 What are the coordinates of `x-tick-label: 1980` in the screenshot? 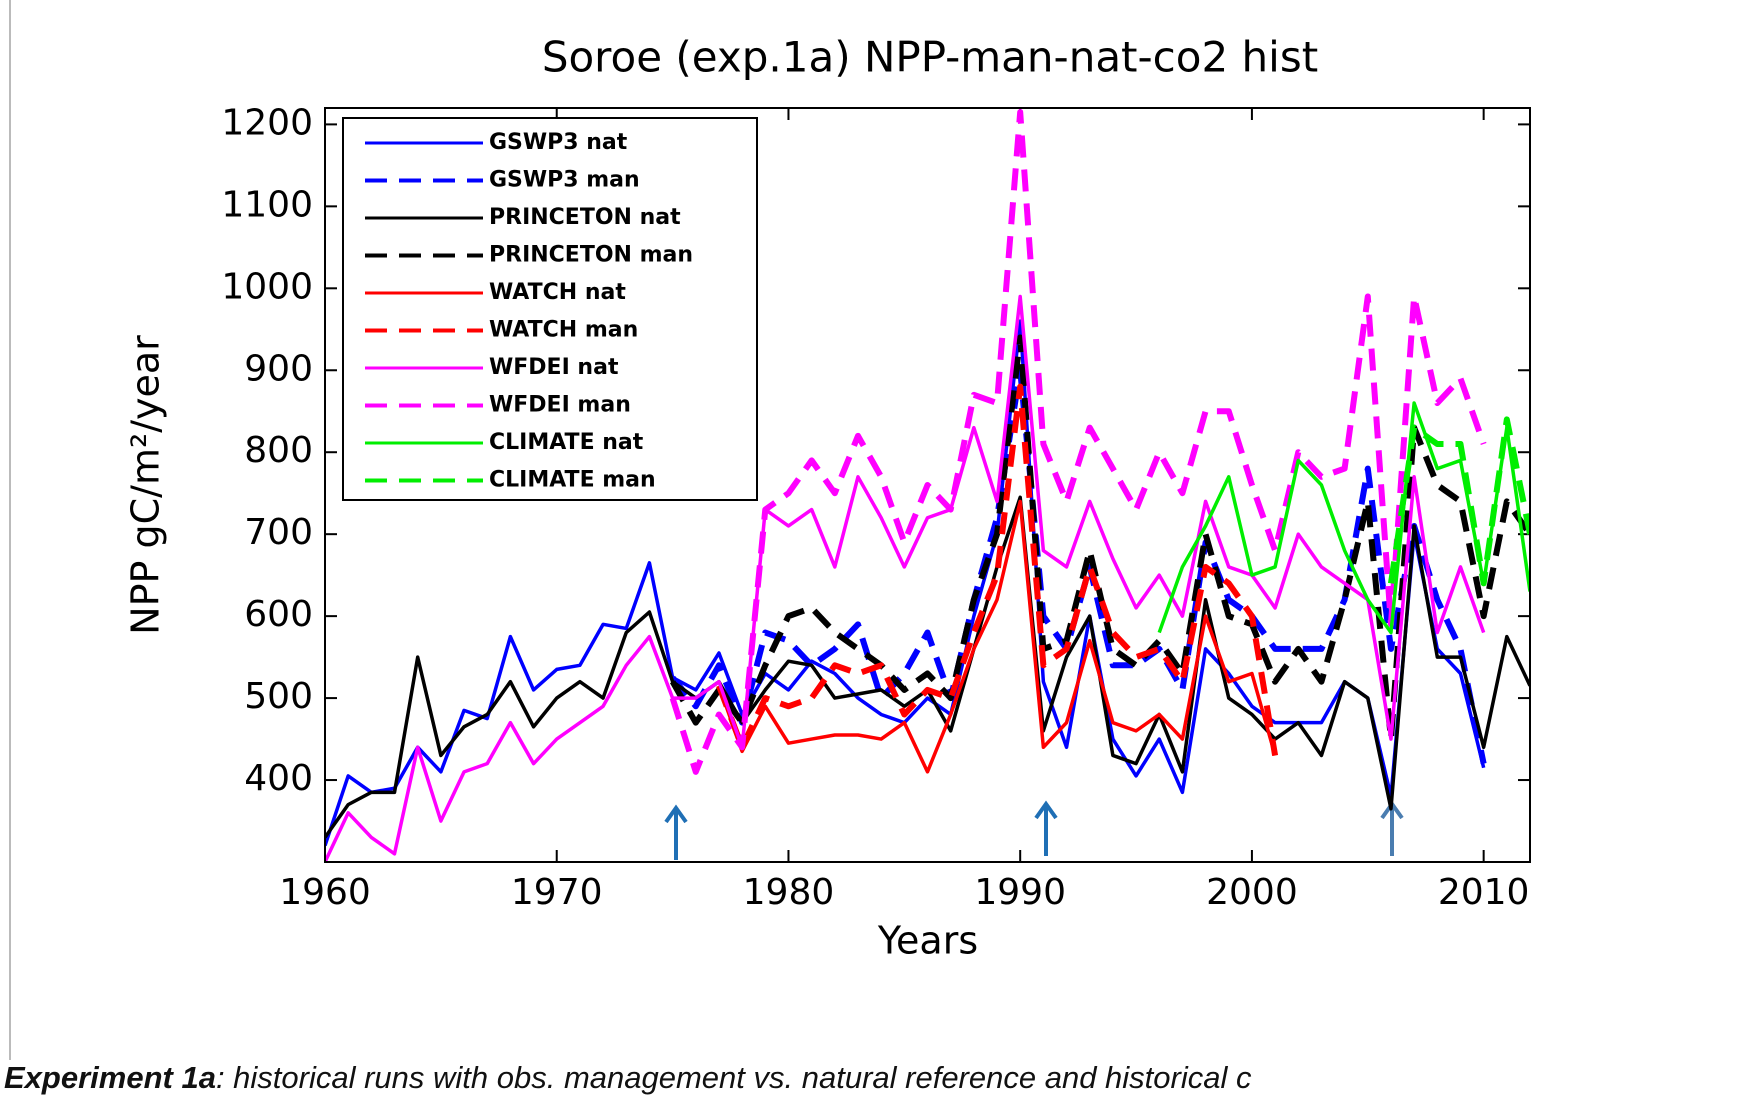 It's located at (789, 892).